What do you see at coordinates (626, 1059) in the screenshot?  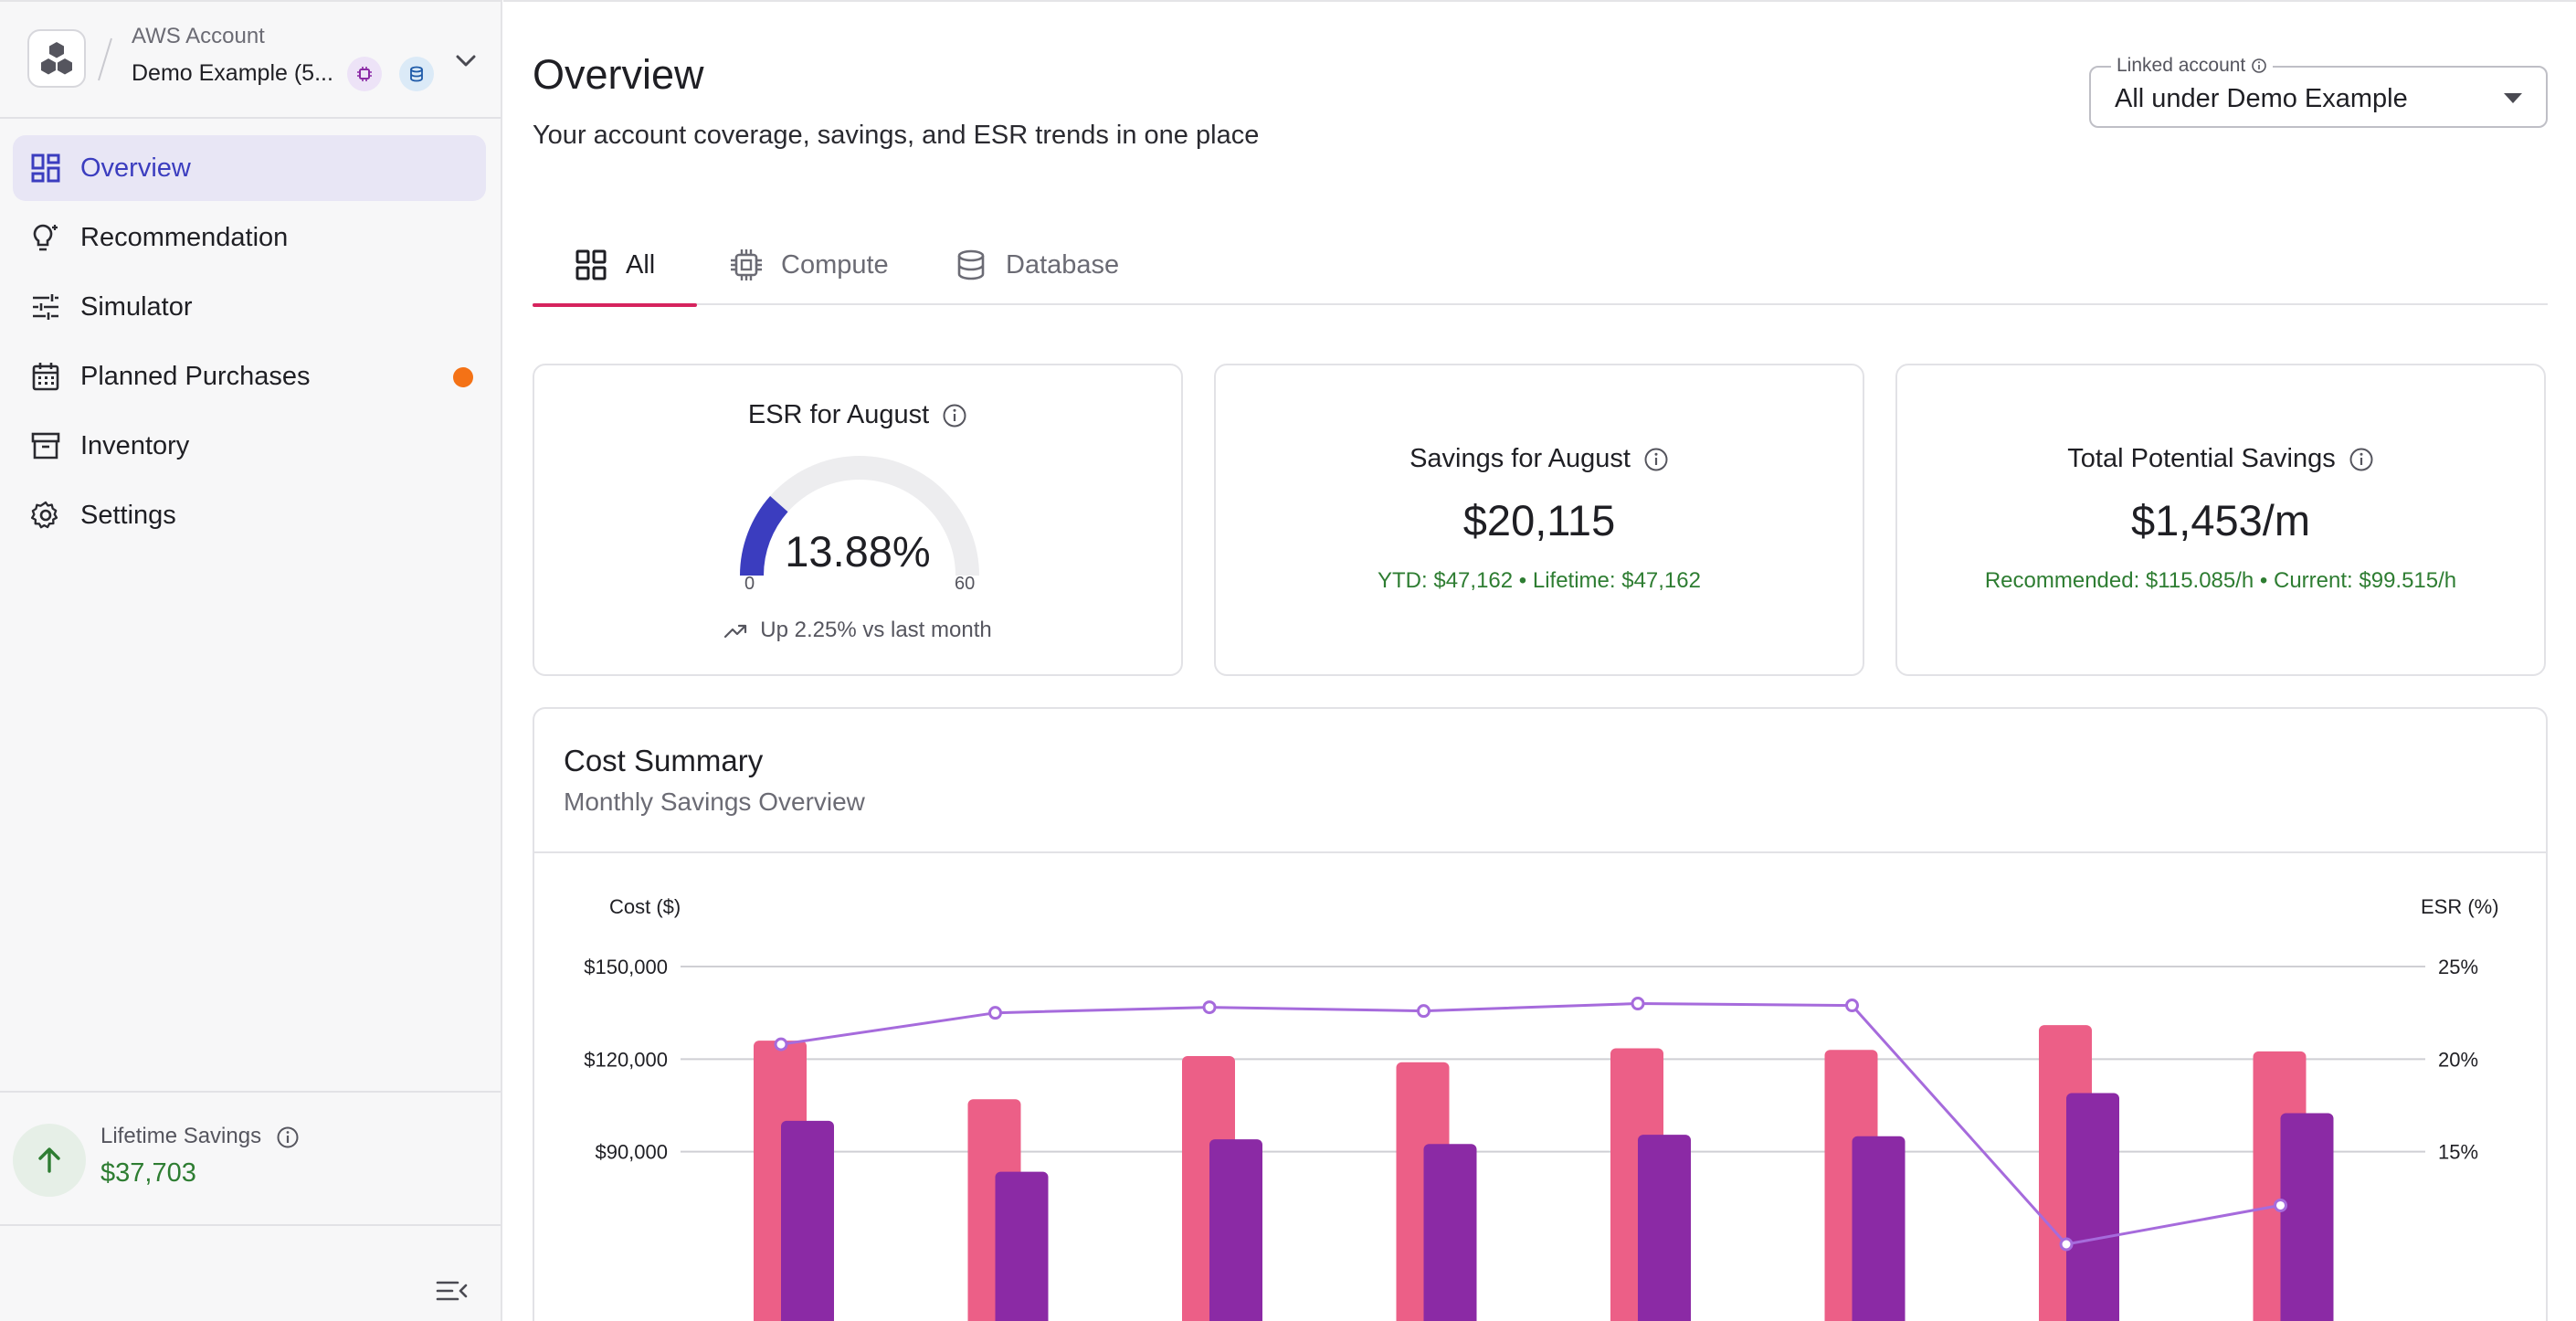 I see `y-tick-left: $120,000` at bounding box center [626, 1059].